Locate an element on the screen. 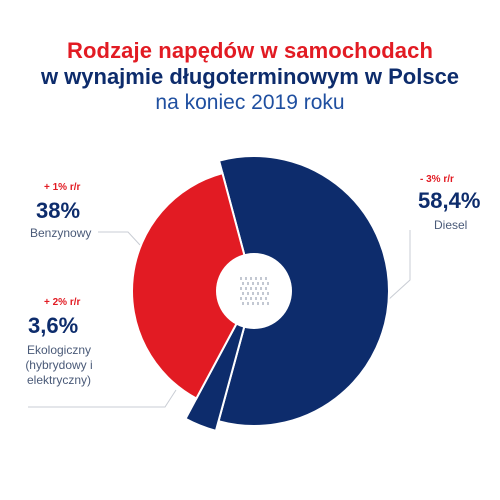 The height and width of the screenshot is (500, 500). label-ekologiczny: Ekologiczny (hybrydowy i elektryczny) is located at coordinates (59, 365).